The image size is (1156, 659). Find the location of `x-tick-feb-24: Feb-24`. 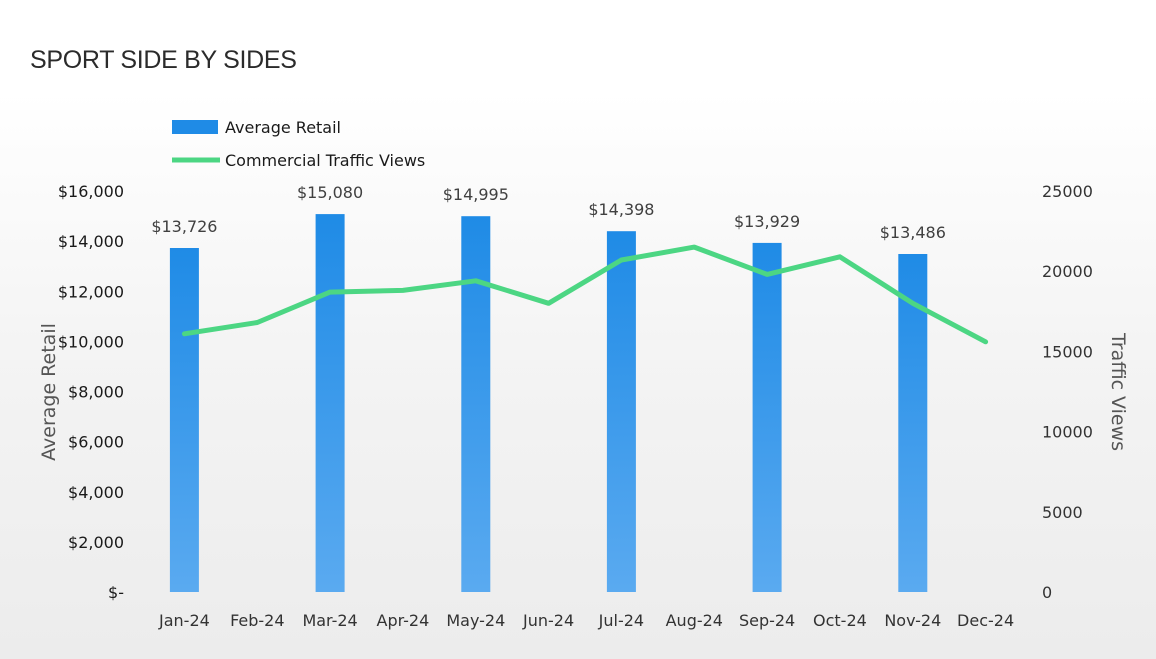

x-tick-feb-24: Feb-24 is located at coordinates (257, 620).